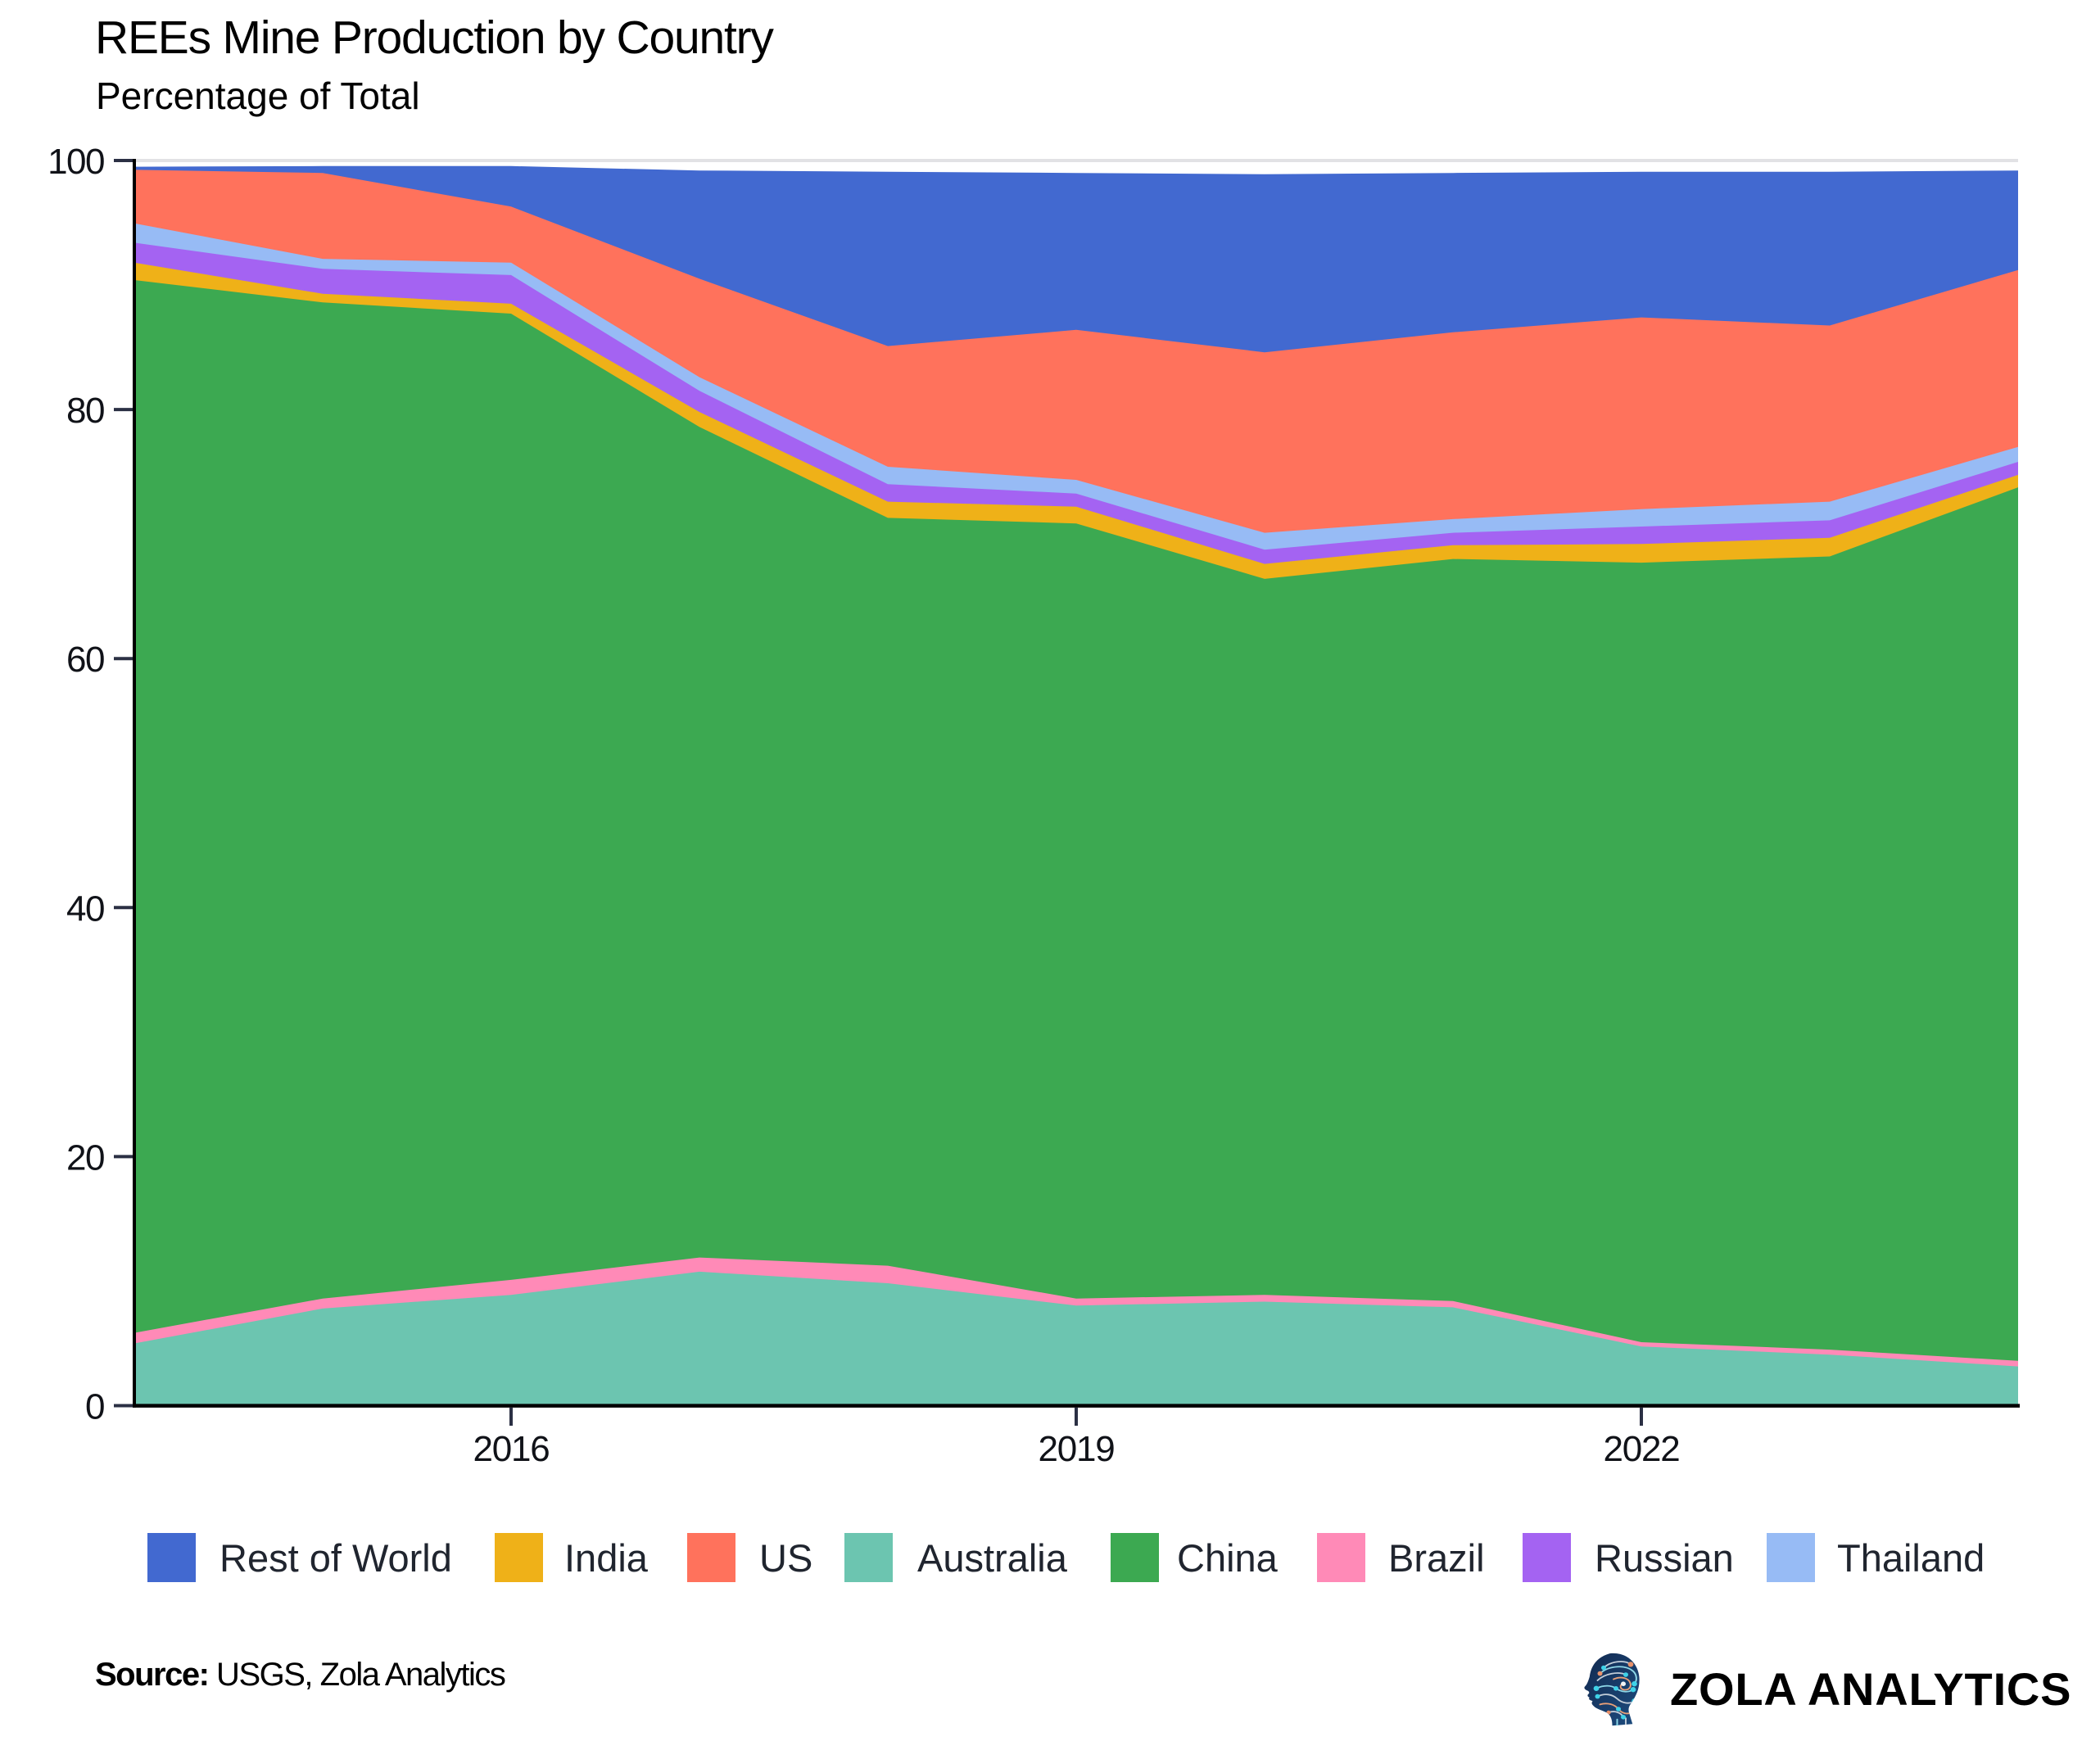 Image resolution: width=2100 pixels, height=1750 pixels. I want to click on svg-text: 20, so click(85, 1157).